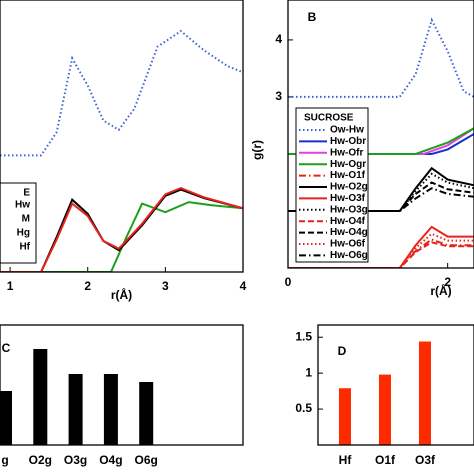  I want to click on legend-label: Hw-O4g, so click(349, 232).